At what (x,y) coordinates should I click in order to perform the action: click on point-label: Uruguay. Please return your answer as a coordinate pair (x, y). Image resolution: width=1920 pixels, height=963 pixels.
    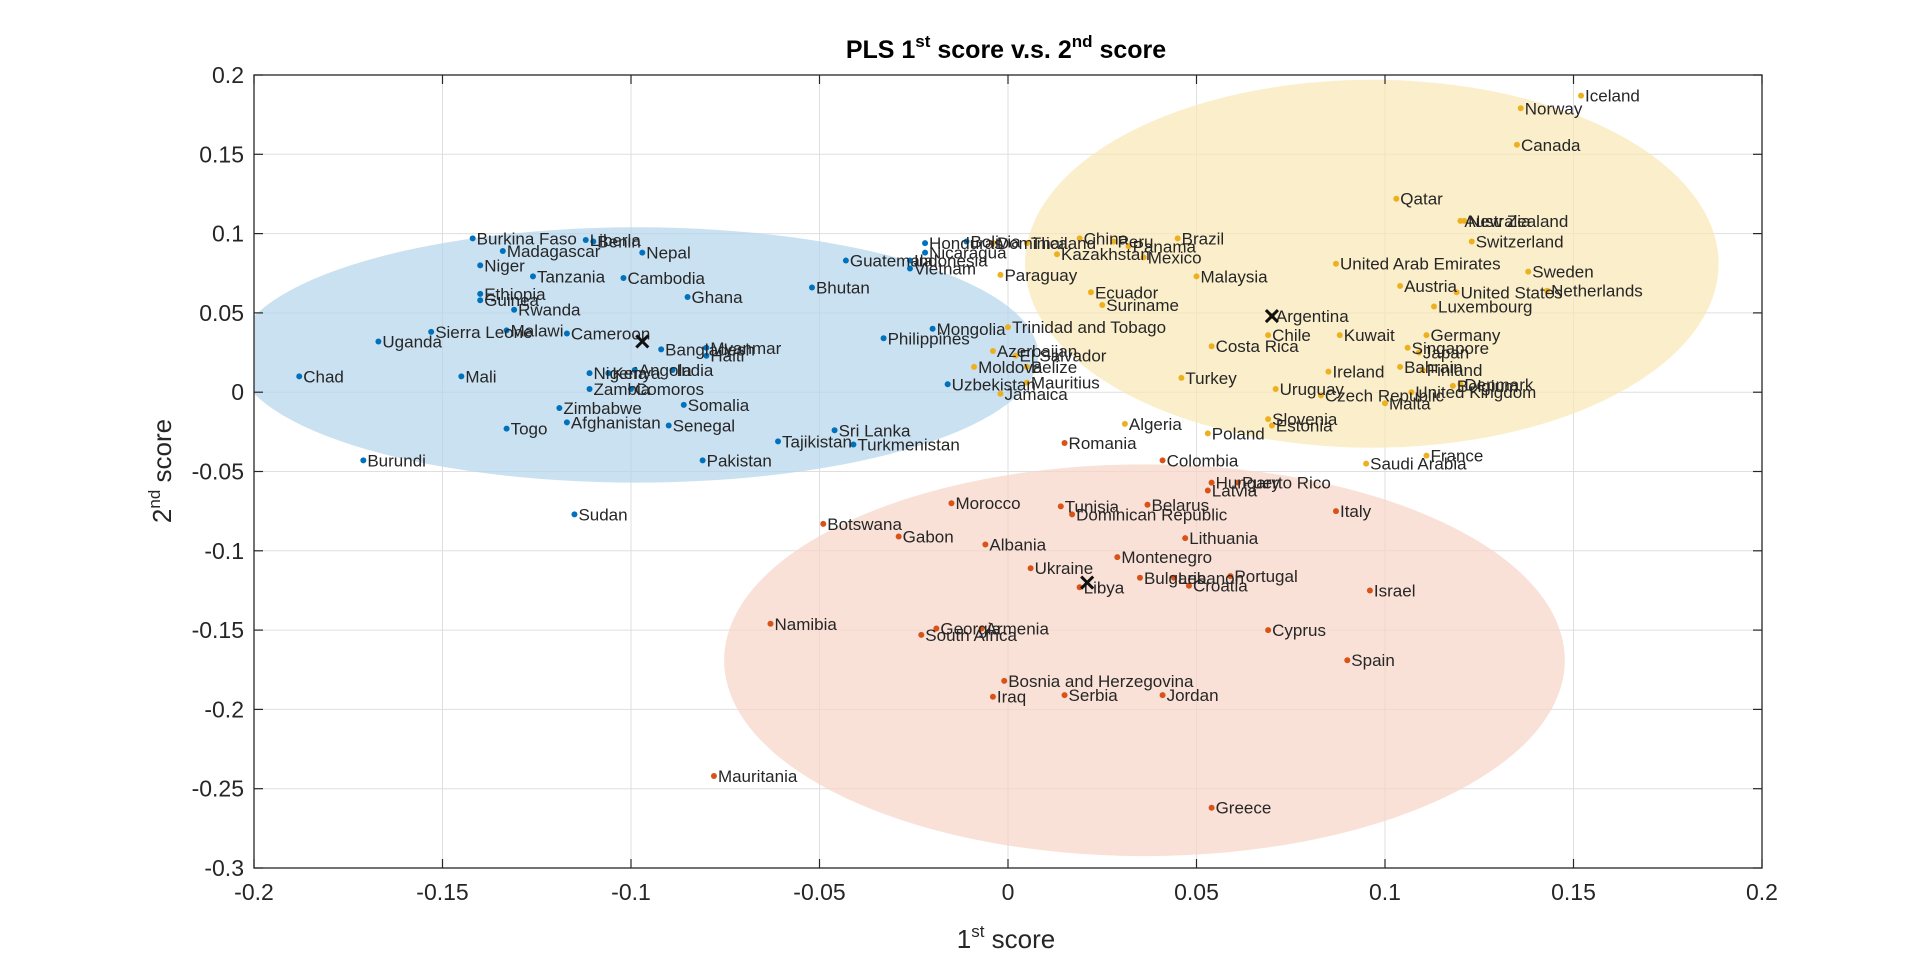
    Looking at the image, I should click on (1312, 389).